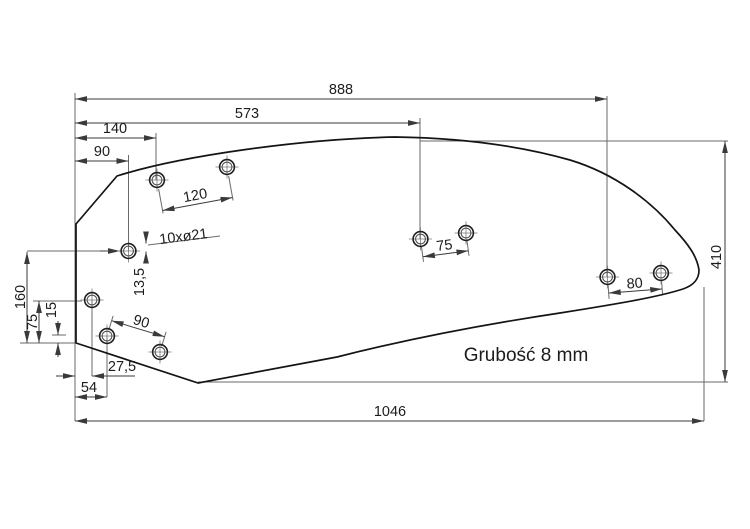  What do you see at coordinates (183, 237) in the screenshot?
I see `hole-spec-label: 10xø21` at bounding box center [183, 237].